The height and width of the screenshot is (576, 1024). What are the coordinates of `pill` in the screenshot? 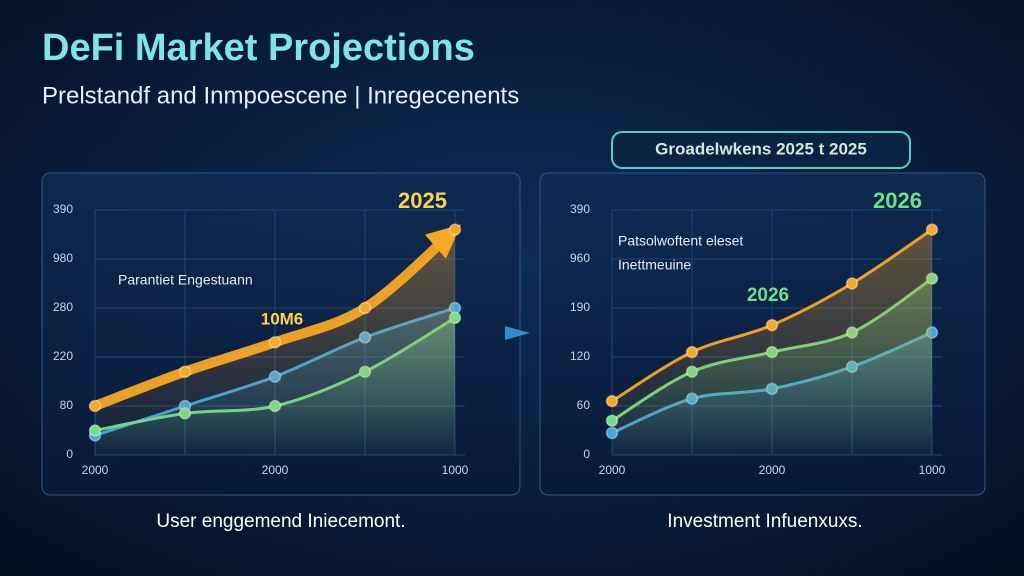 It's located at (761, 150).